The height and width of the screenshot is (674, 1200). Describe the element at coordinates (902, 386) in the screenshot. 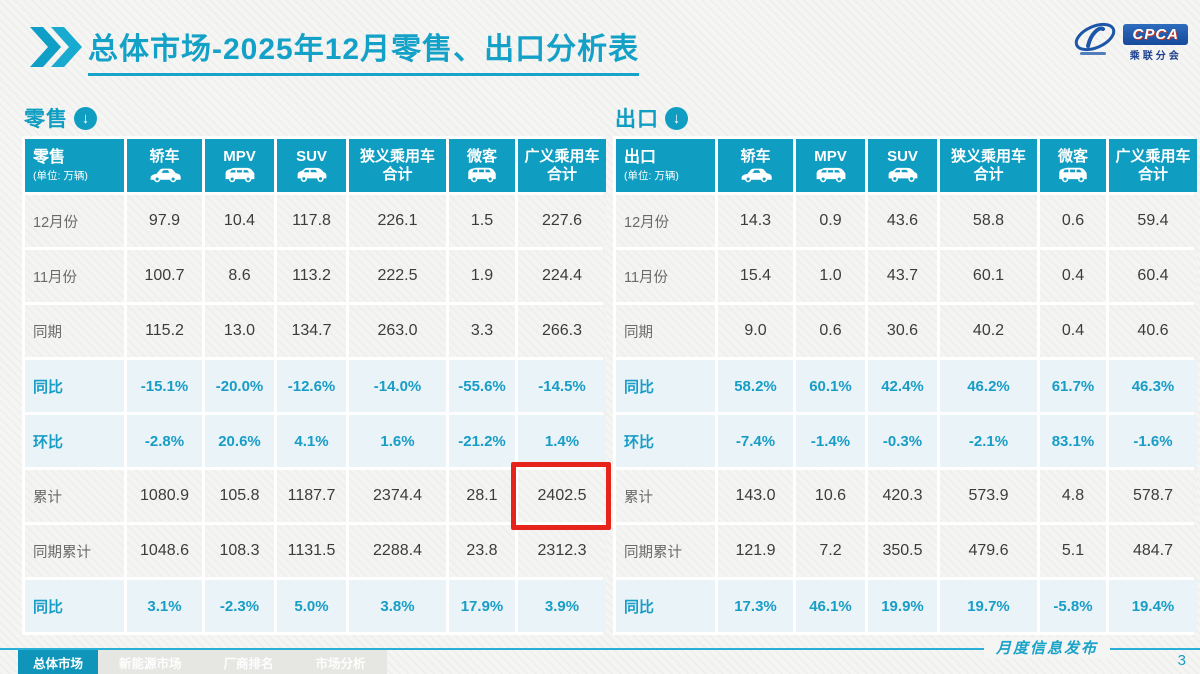

I see `data-cell: 42.4%` at that location.